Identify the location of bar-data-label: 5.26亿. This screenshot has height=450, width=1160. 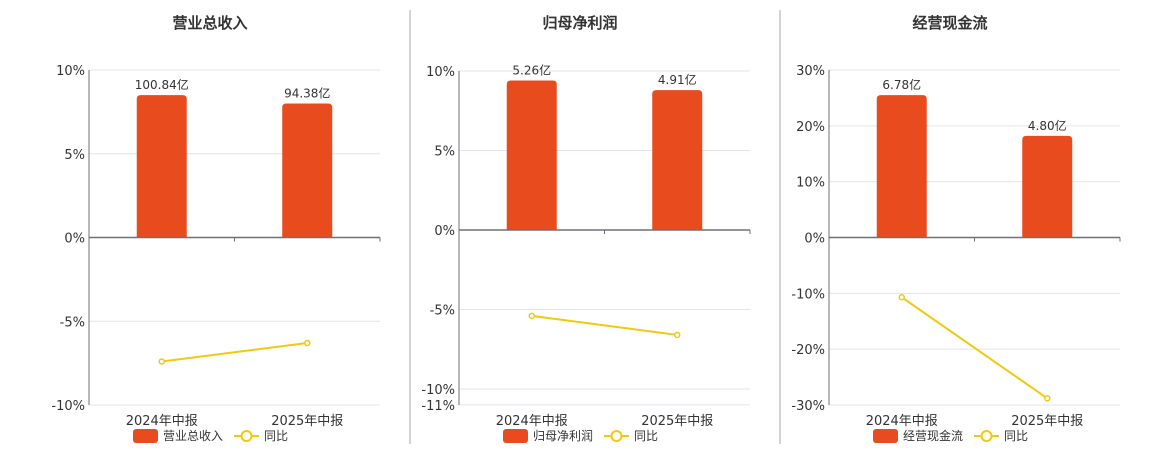
(531, 70).